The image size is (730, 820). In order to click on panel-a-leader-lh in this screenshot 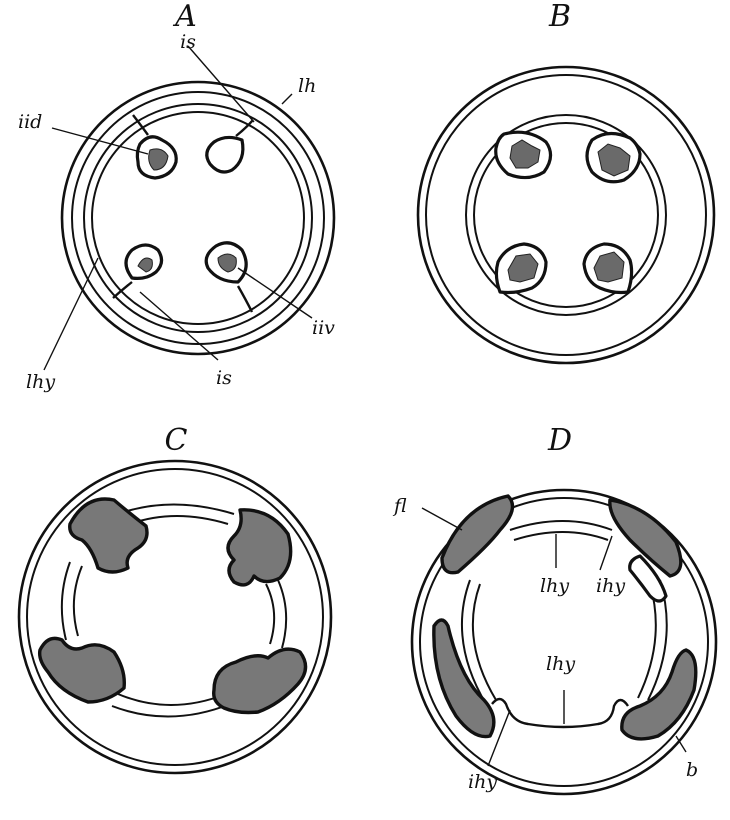, I will do `click(287, 99)`.